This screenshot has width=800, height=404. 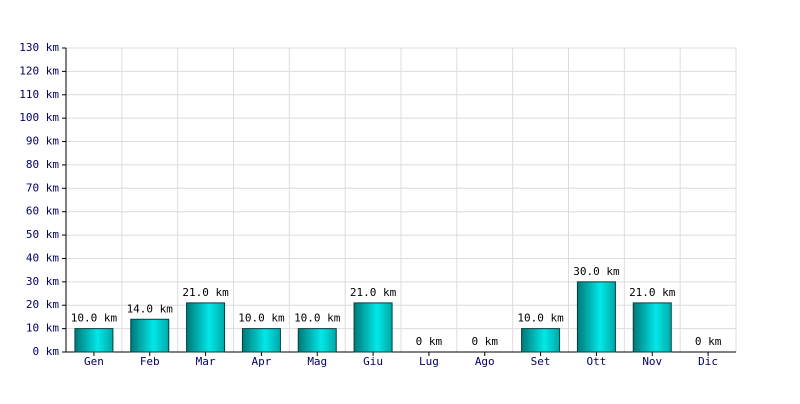 What do you see at coordinates (94, 361) in the screenshot?
I see `x-tick-label: Gen` at bounding box center [94, 361].